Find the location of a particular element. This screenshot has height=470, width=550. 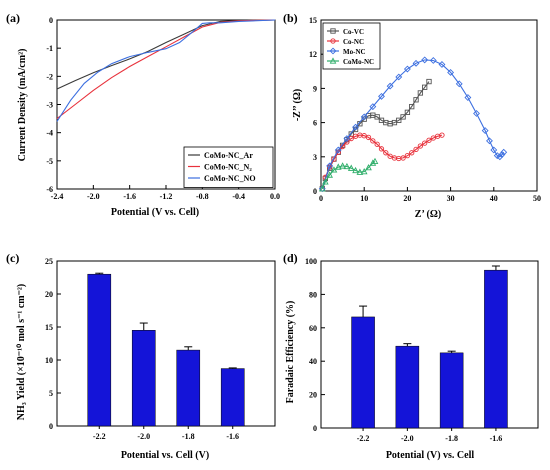

panel-a-ytick-label: -6 is located at coordinates (49, 189).